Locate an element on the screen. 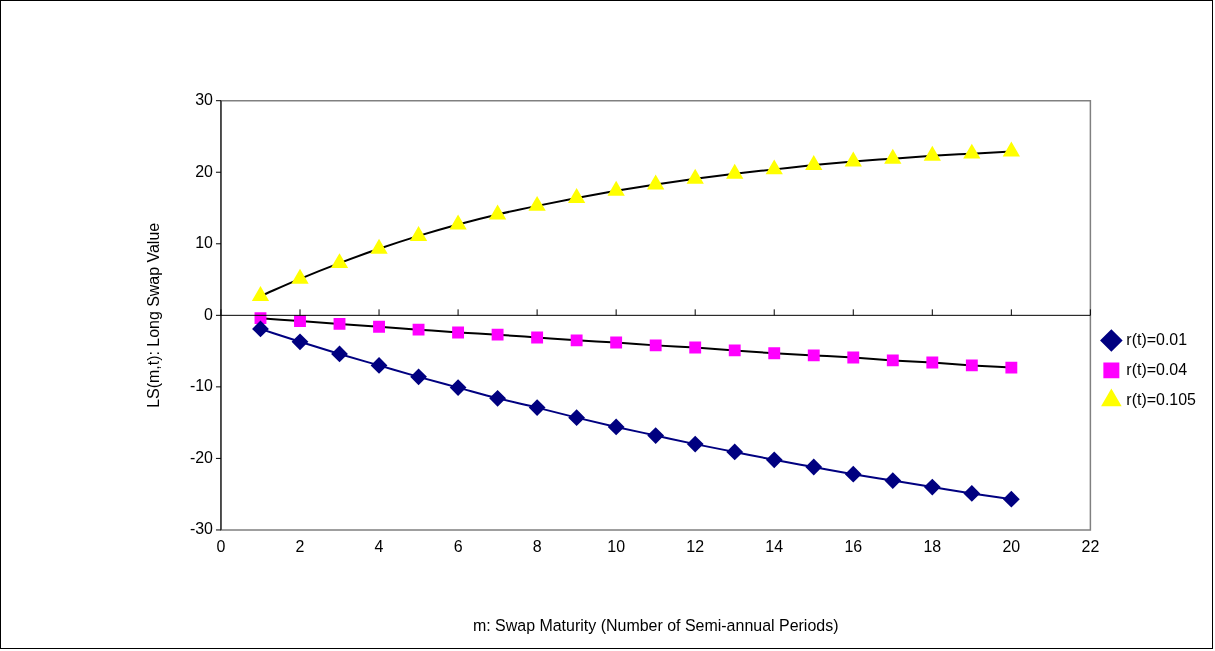 The width and height of the screenshot is (1215, 651). x-tick-label: 18 is located at coordinates (932, 546).